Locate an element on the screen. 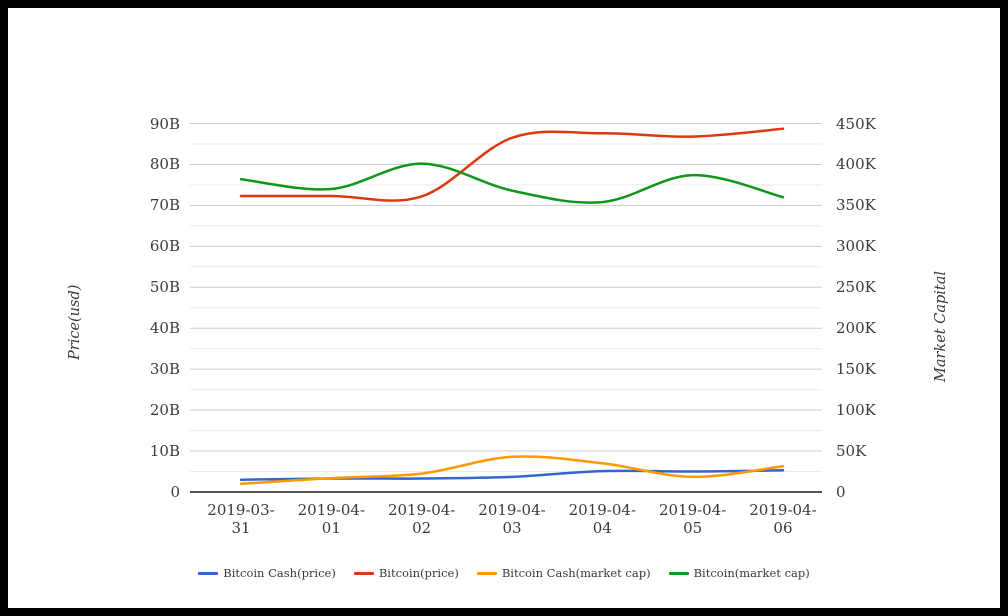  left-tick-label: 0 is located at coordinates (175, 492).